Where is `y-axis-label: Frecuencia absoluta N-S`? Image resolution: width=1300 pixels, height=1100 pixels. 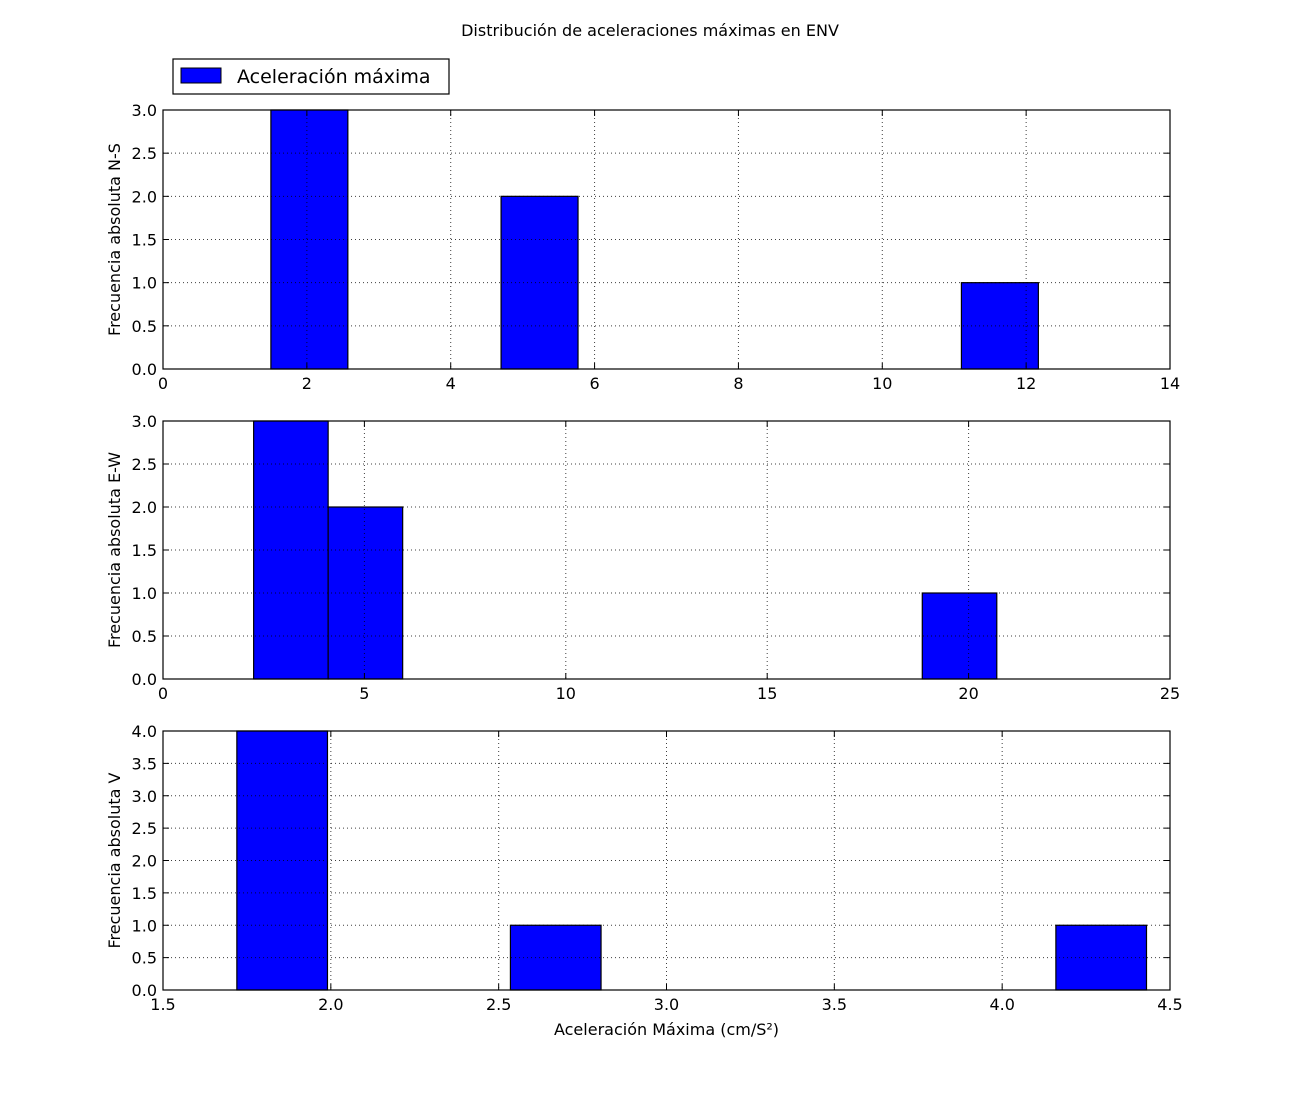
y-axis-label: Frecuencia absoluta N-S is located at coordinates (114, 239).